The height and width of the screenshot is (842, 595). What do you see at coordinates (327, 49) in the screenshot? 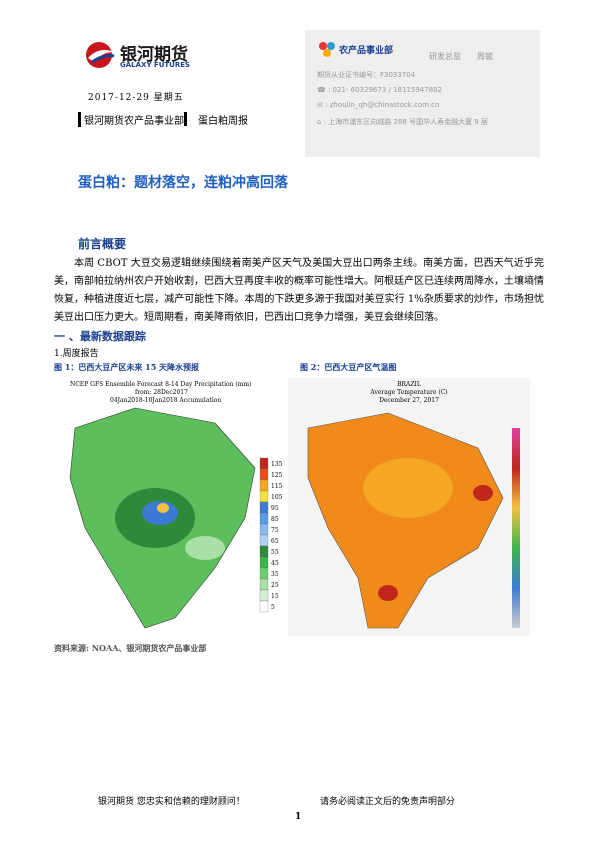
I see `contact-icon` at bounding box center [327, 49].